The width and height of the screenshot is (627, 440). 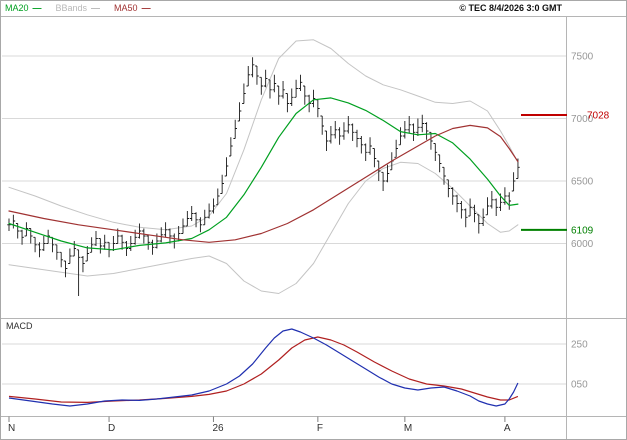 I want to click on ma20-line-swatch-icon: —, so click(x=37, y=8).